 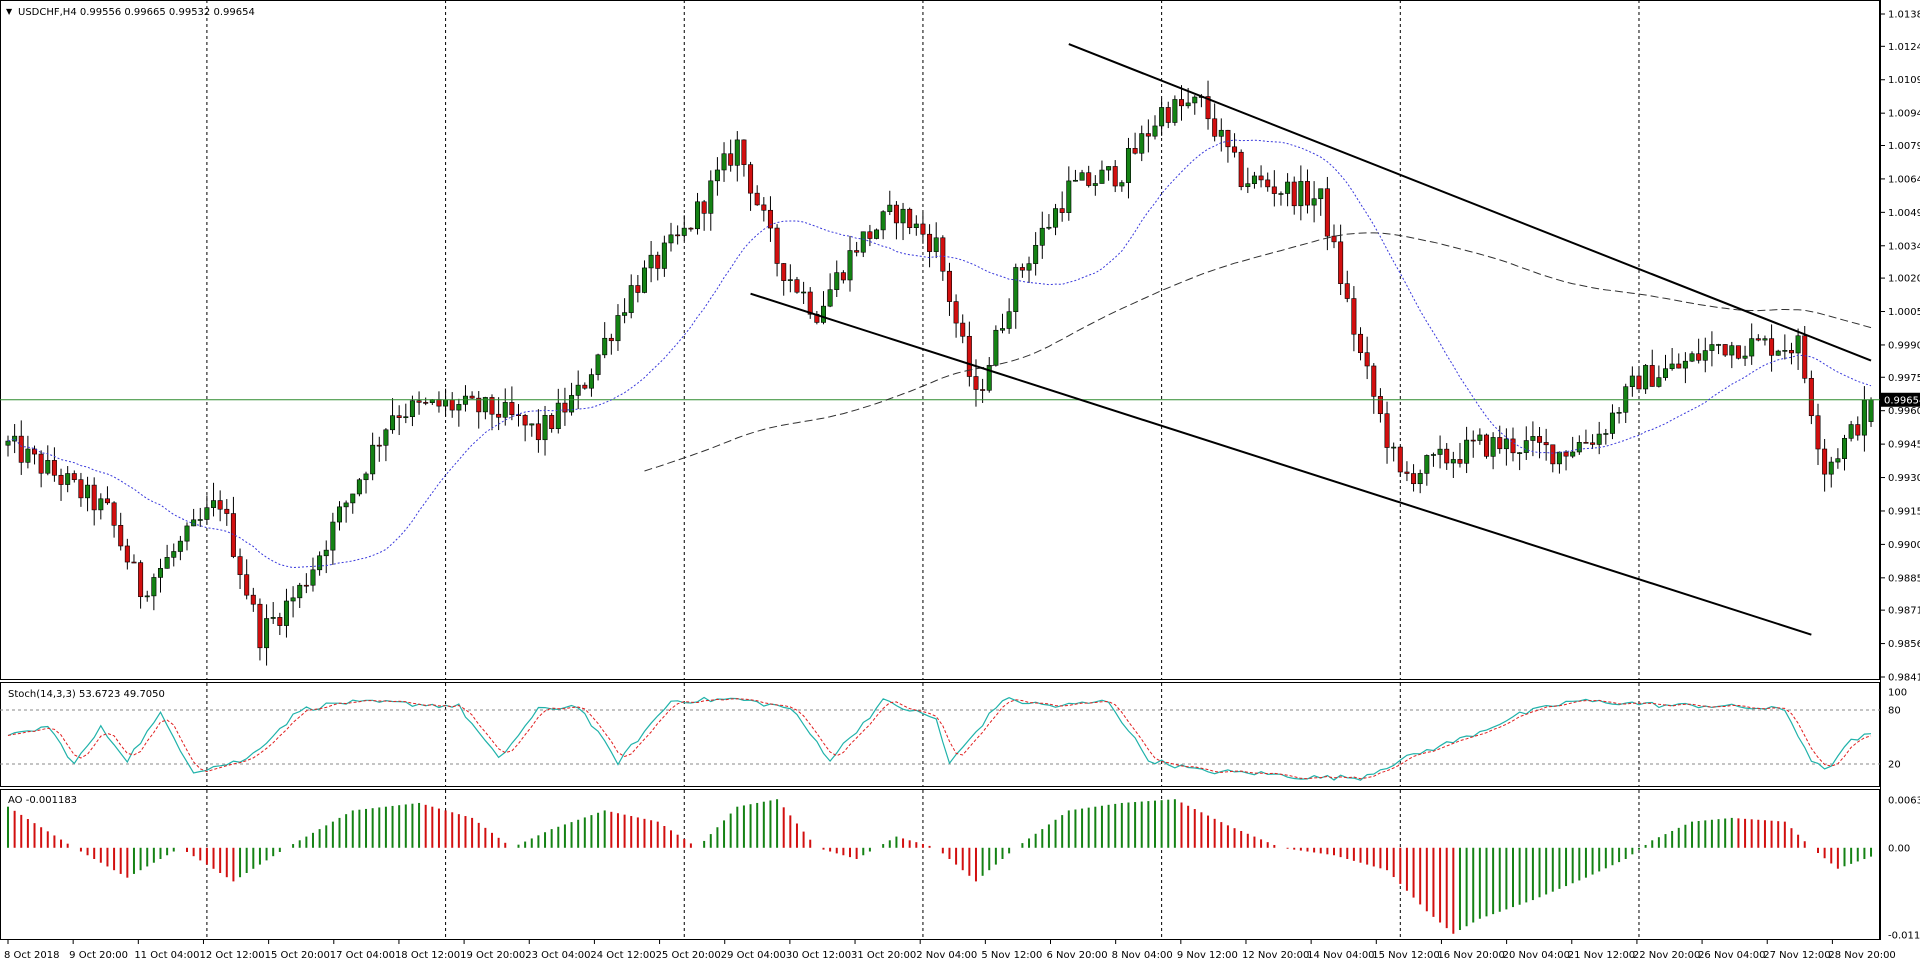 I want to click on time-tick-label: 12 Nov 20:00, so click(x=1275, y=955).